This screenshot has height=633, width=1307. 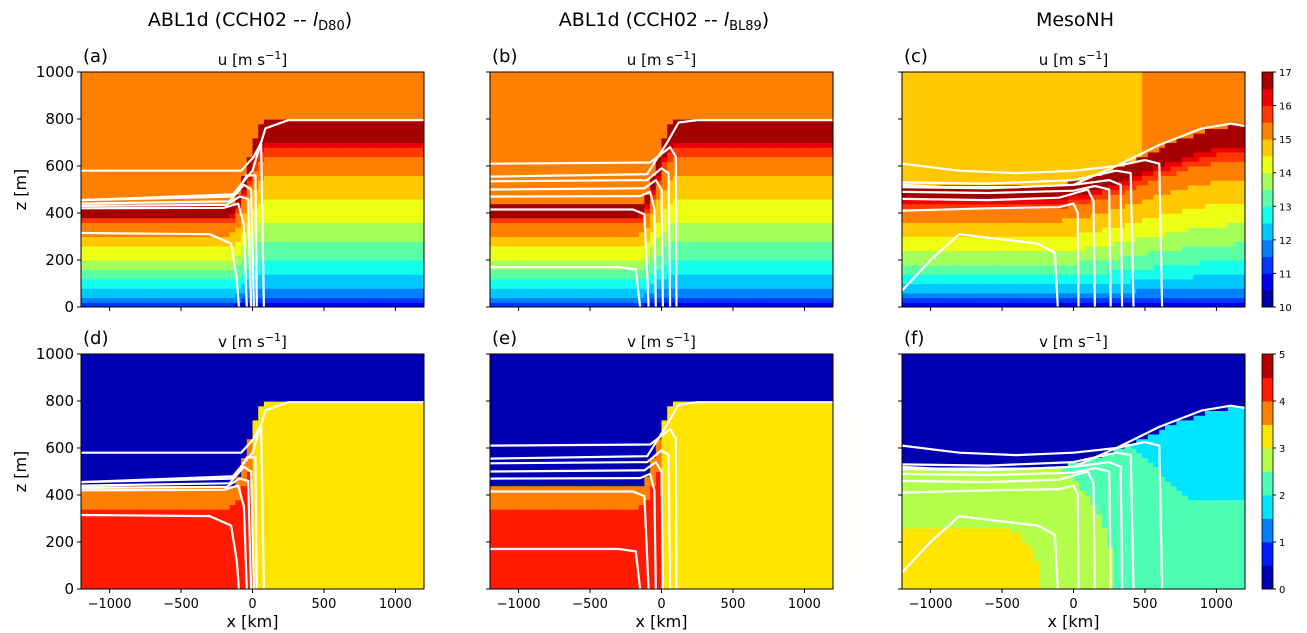 What do you see at coordinates (167, 251) in the screenshot?
I see `contour-line` at bounding box center [167, 251].